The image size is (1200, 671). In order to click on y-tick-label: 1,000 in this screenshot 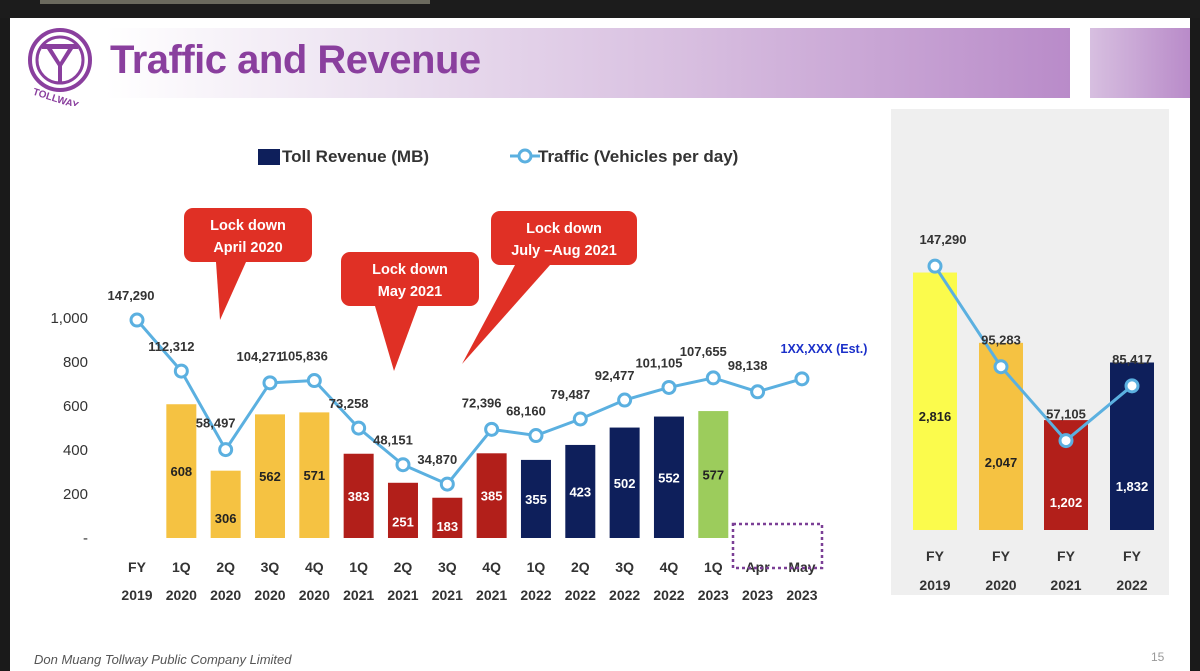, I will do `click(69, 318)`.